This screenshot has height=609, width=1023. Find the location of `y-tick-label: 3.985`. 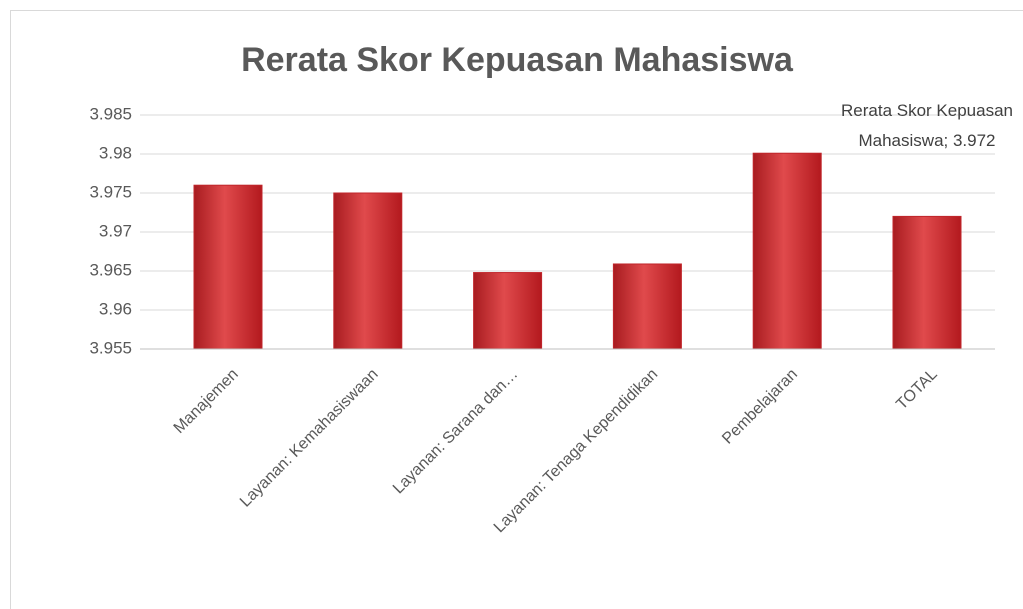

y-tick-label: 3.985 is located at coordinates (110, 113).